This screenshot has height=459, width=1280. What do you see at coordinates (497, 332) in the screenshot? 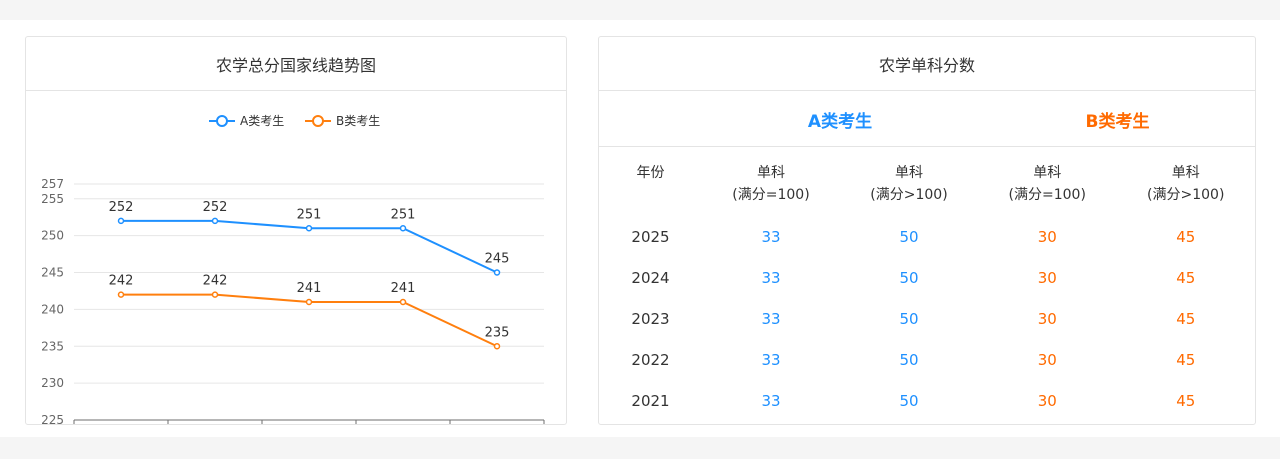
I see `data-label: 235` at bounding box center [497, 332].